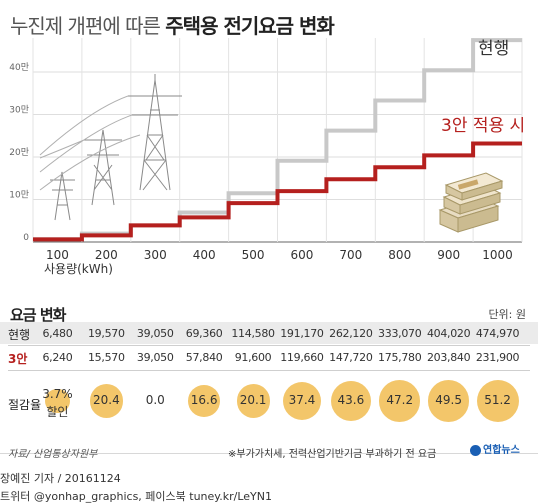  I want to click on row-label-reduction: 절감율, so click(25, 405).